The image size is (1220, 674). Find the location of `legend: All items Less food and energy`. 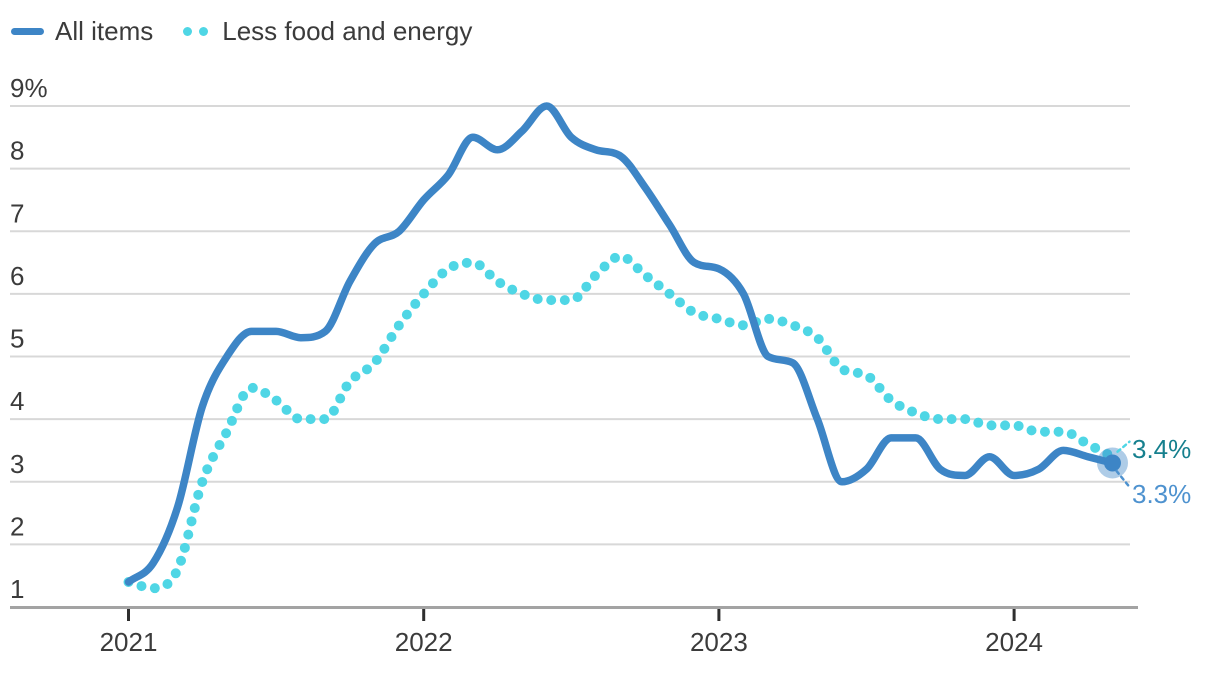

legend: All items Less food and energy is located at coordinates (241, 31).